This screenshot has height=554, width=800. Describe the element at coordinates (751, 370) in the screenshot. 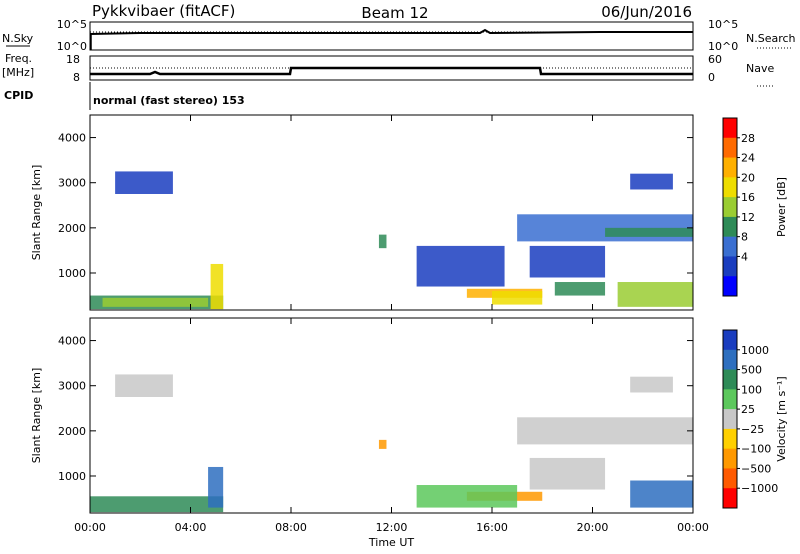

I see `velocity-colorbar-tick-label: 500` at that location.